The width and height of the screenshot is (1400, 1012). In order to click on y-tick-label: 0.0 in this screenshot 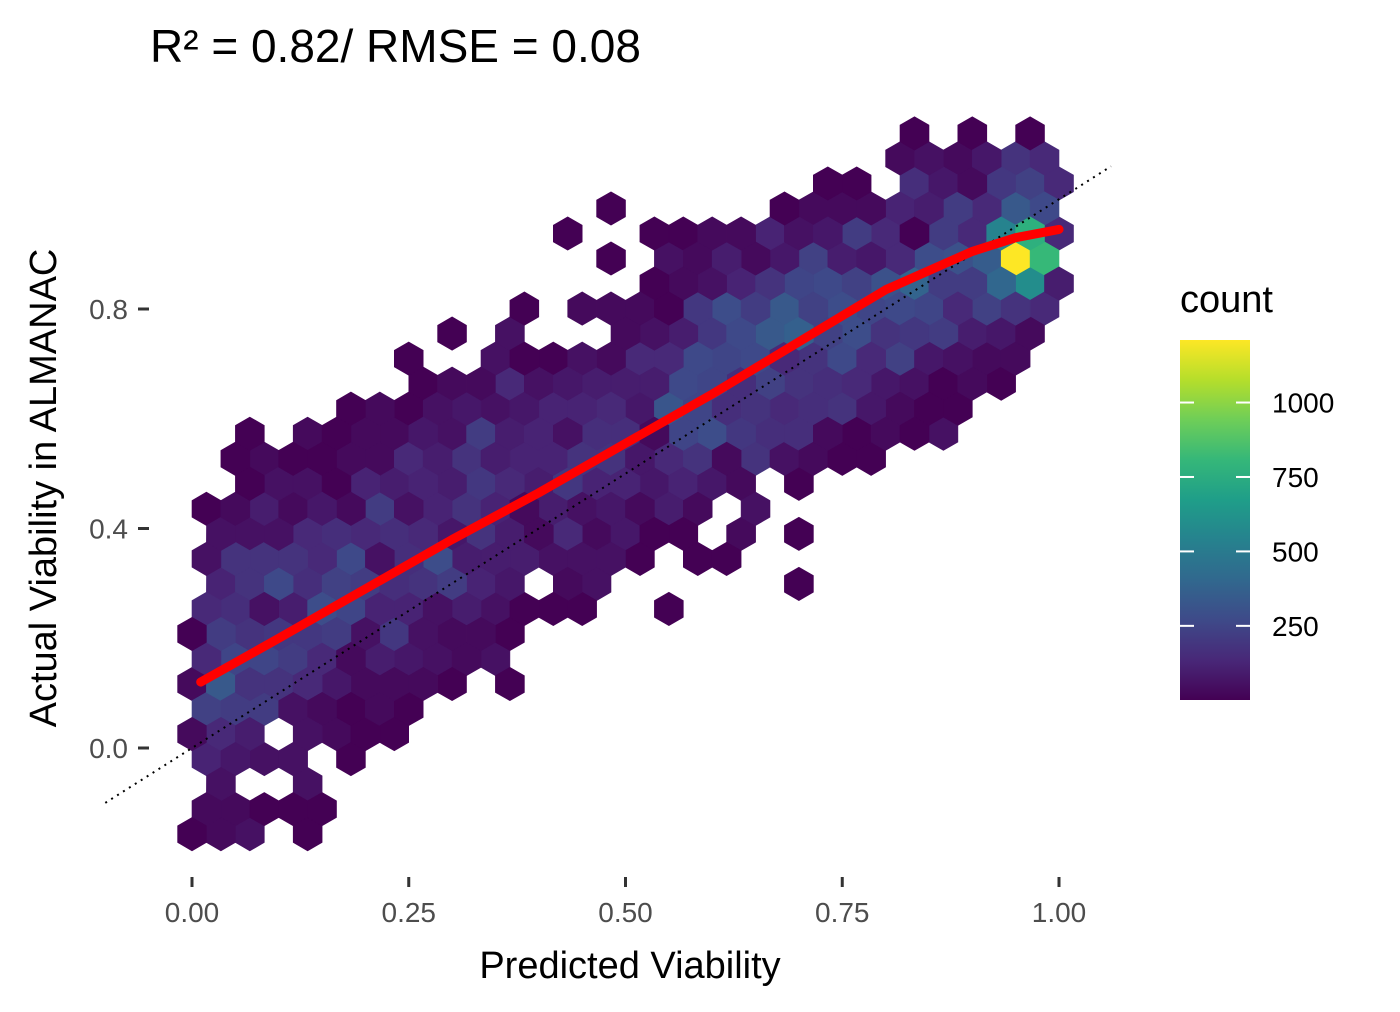, I will do `click(108, 748)`.